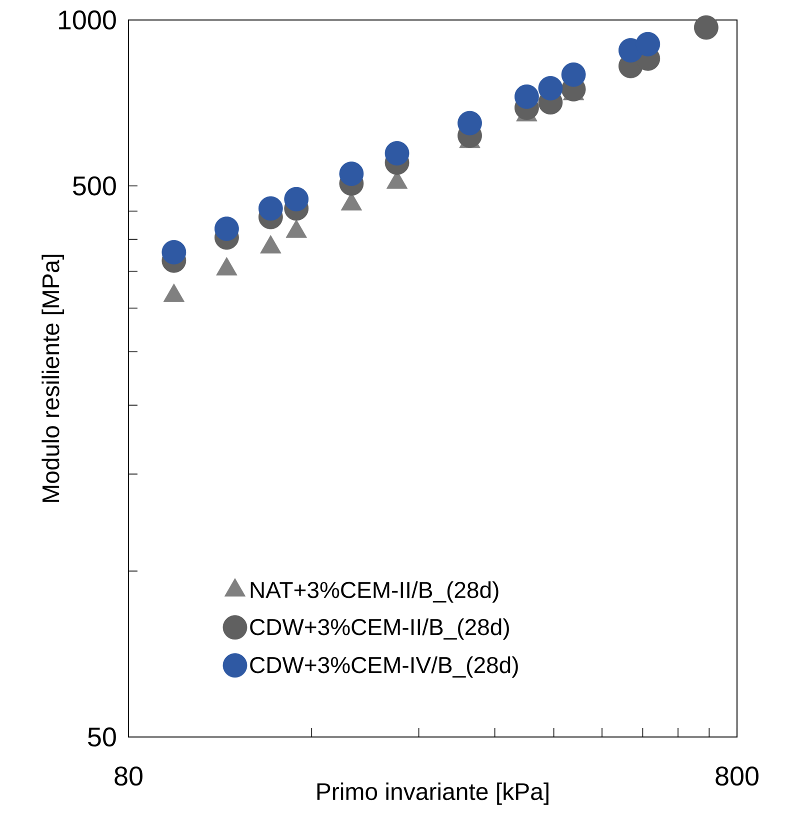 The height and width of the screenshot is (817, 796). I want to click on y-axis-title: Modulo resiliente [MPa], so click(53, 378).